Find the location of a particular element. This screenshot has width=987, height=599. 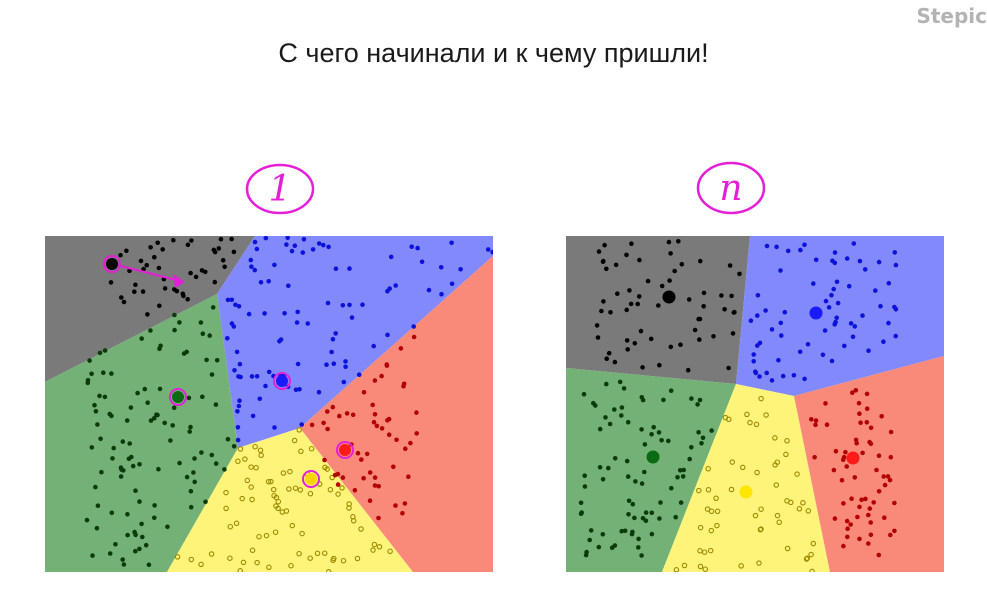

centroid-highlight-ring is located at coordinates (282, 381).